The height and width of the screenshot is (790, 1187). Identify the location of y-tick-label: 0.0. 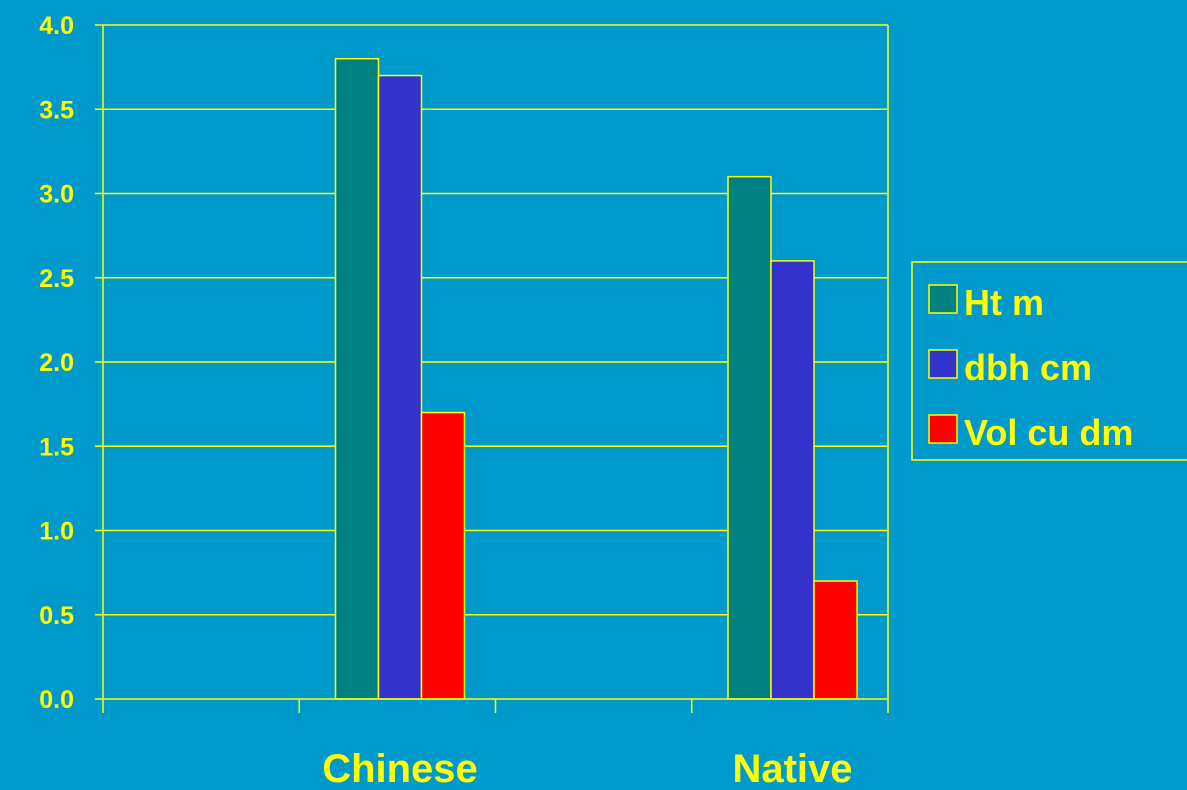
(56, 700).